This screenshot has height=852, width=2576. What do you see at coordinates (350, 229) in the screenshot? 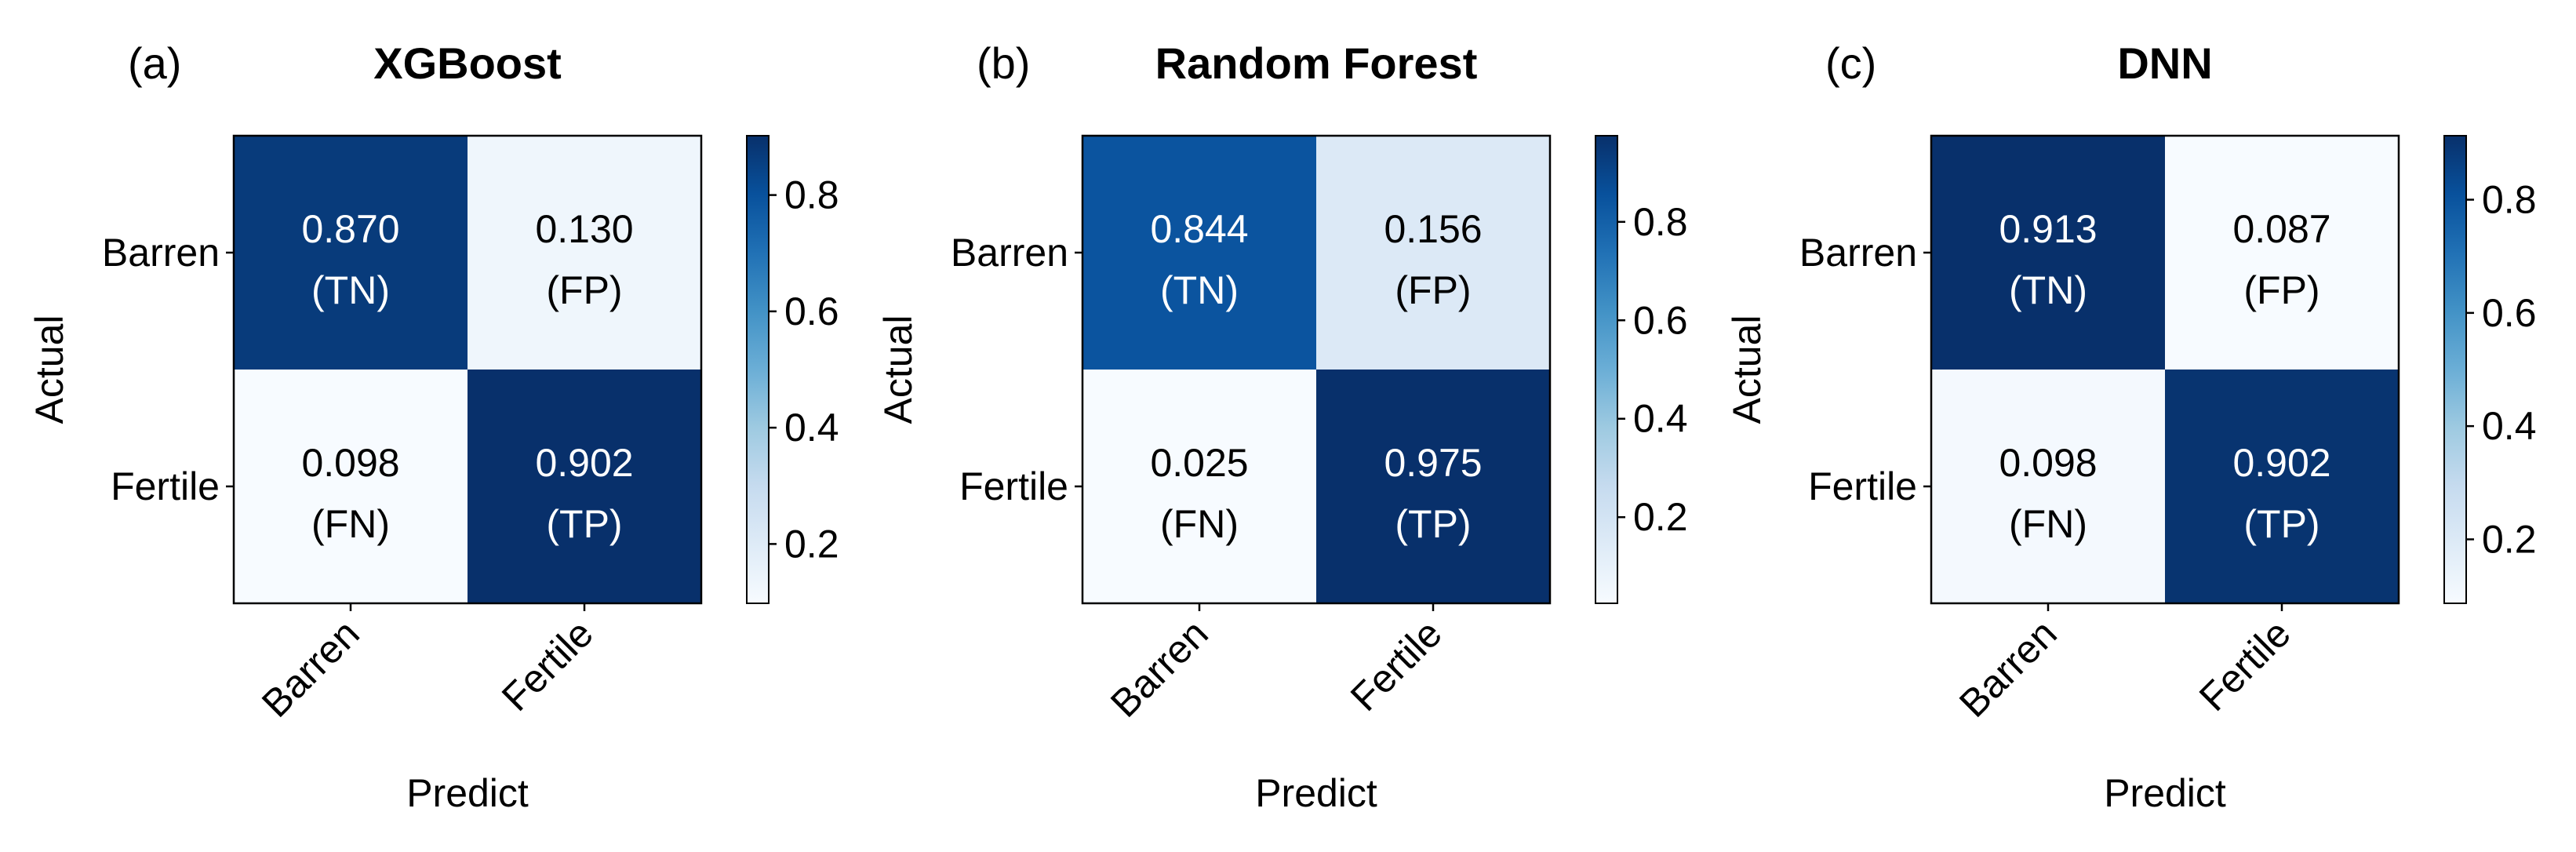
I see `cell-value: 0.870` at bounding box center [350, 229].